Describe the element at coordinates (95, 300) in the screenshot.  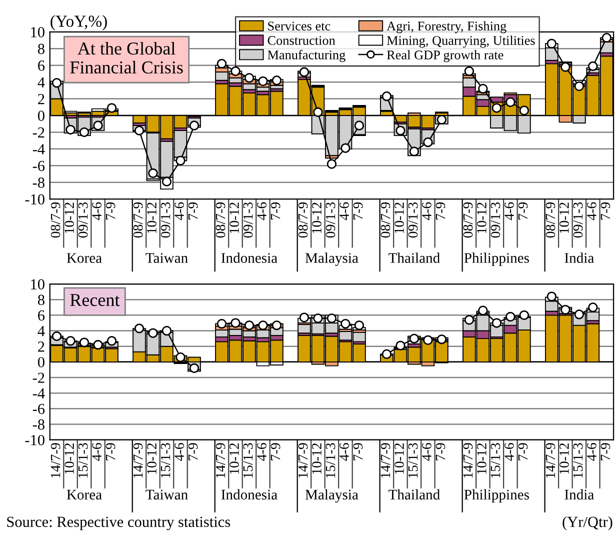
I see `chart-subtitle: Recent` at that location.